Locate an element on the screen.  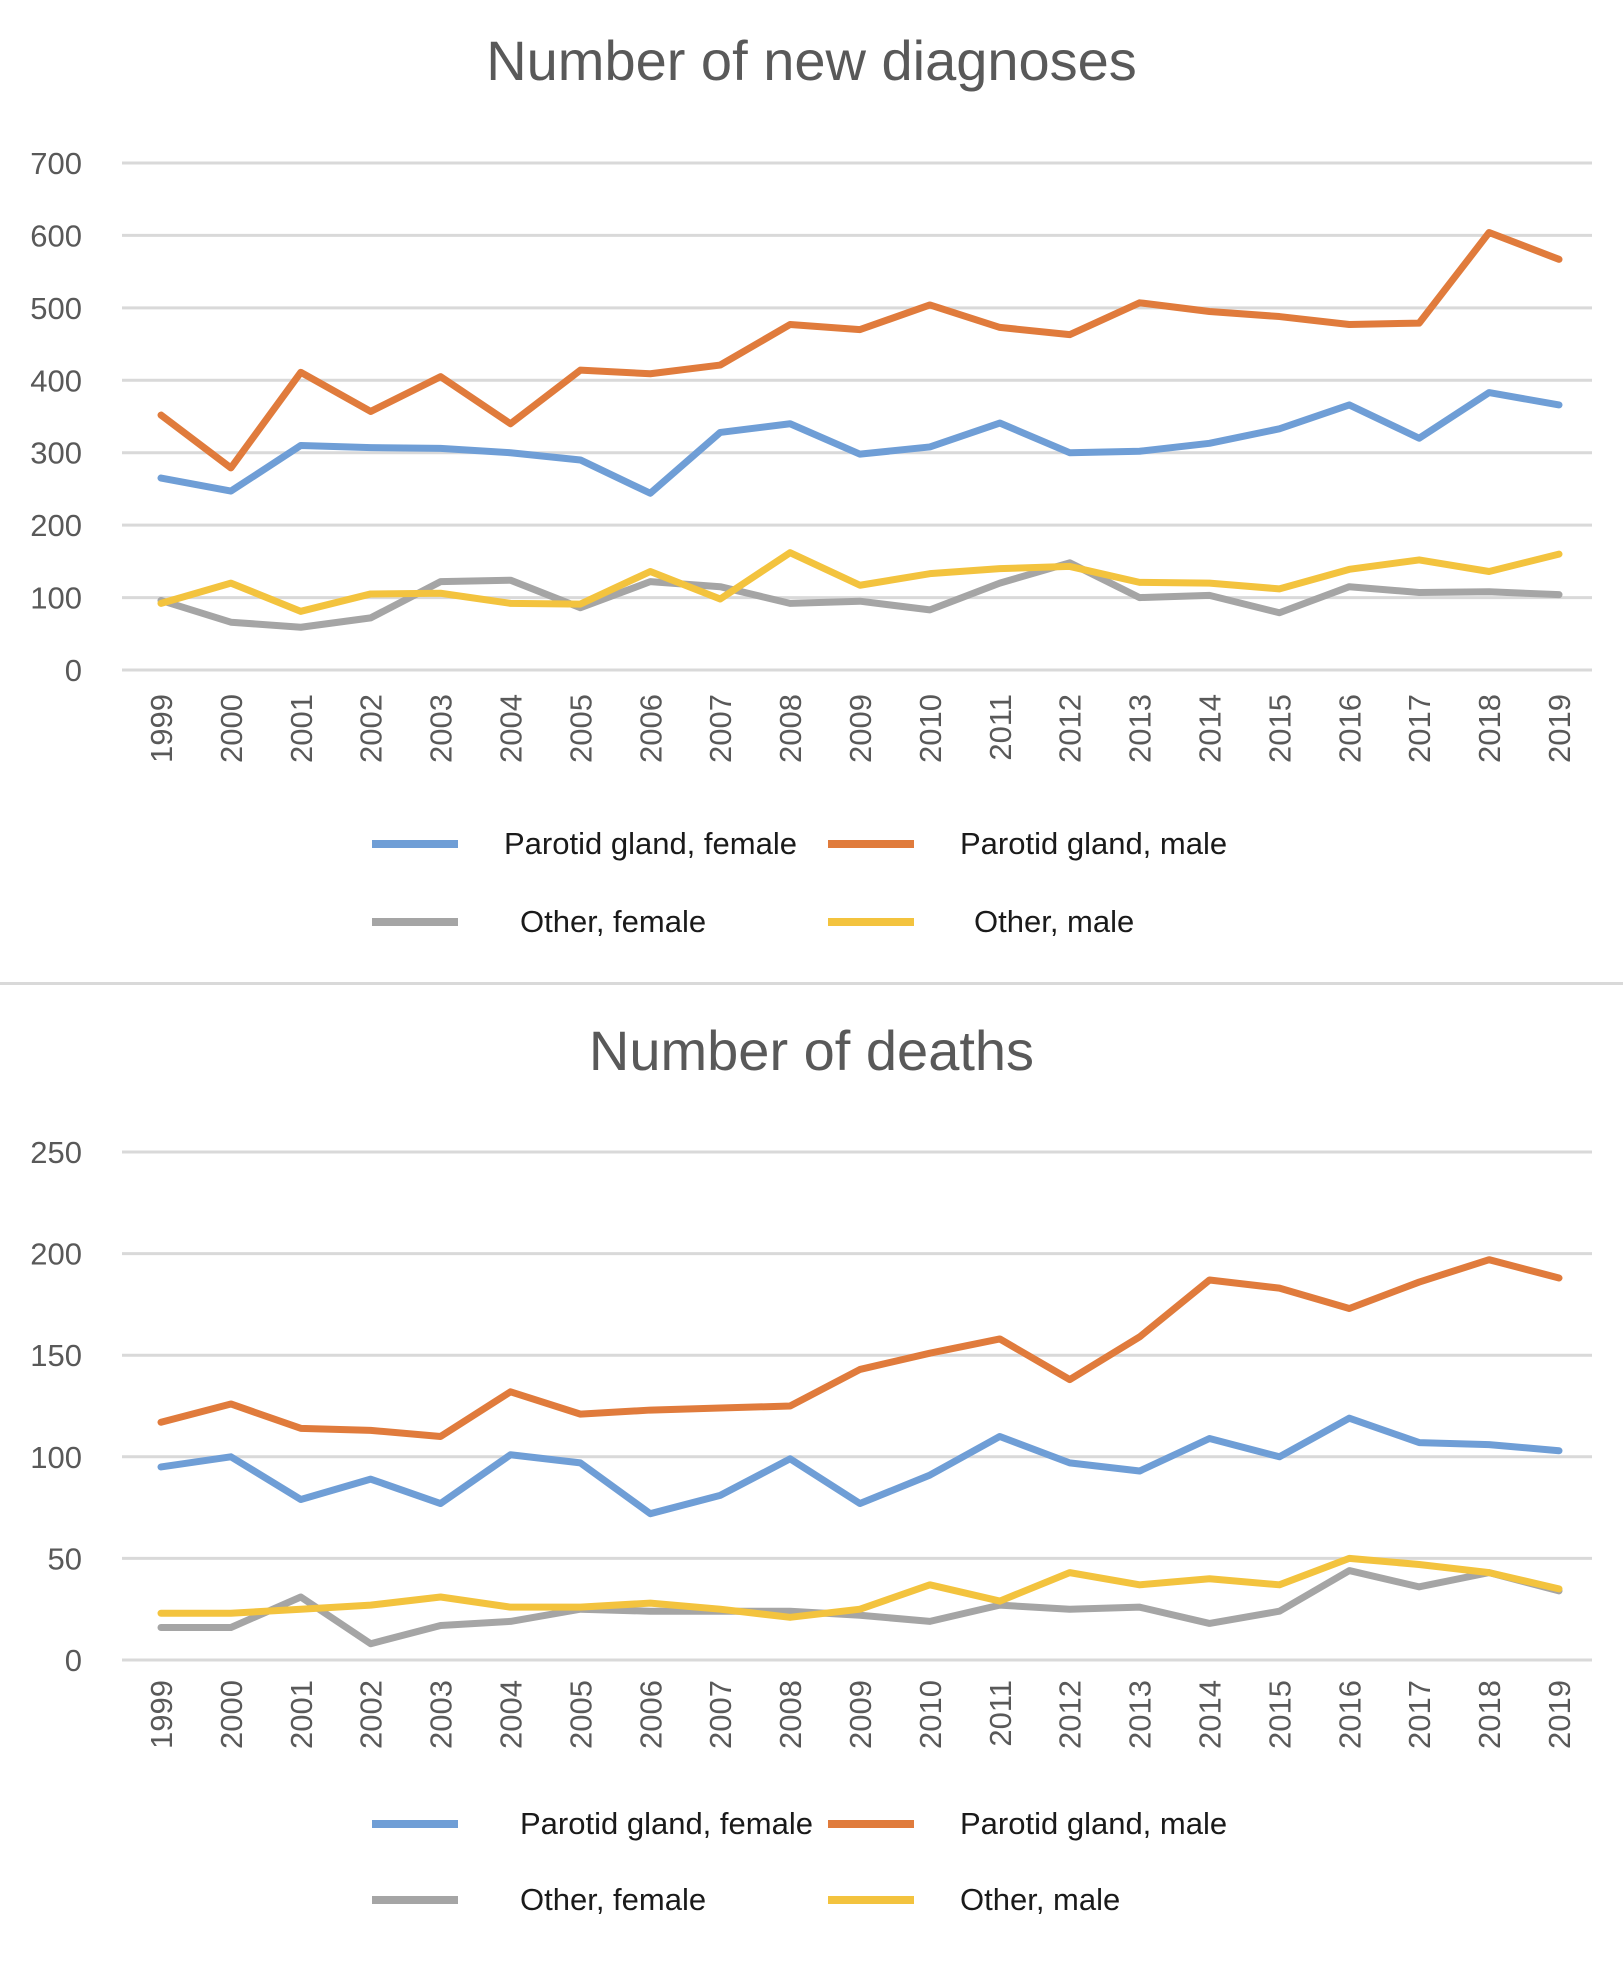
y-tick-label: 600 is located at coordinates (56, 235).